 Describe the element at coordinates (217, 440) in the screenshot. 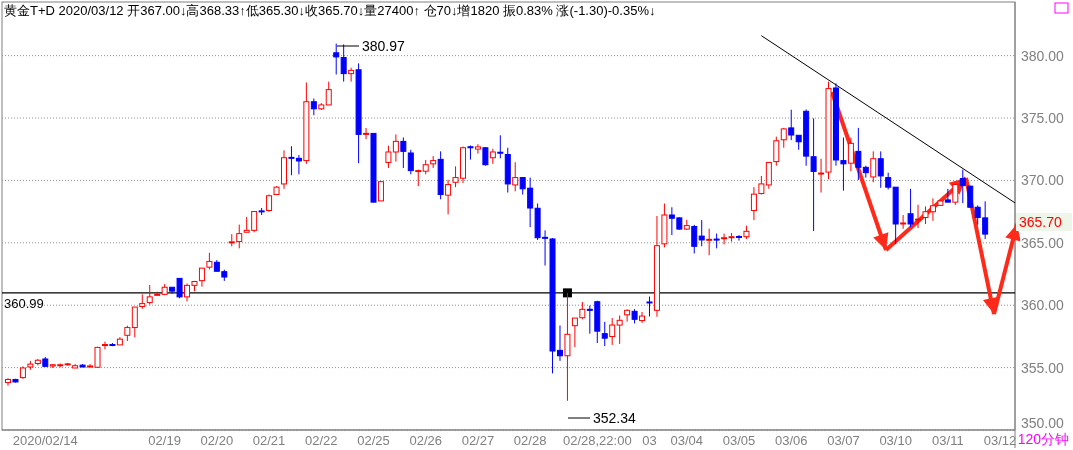

I see `x-tick-label: 02/20` at that location.